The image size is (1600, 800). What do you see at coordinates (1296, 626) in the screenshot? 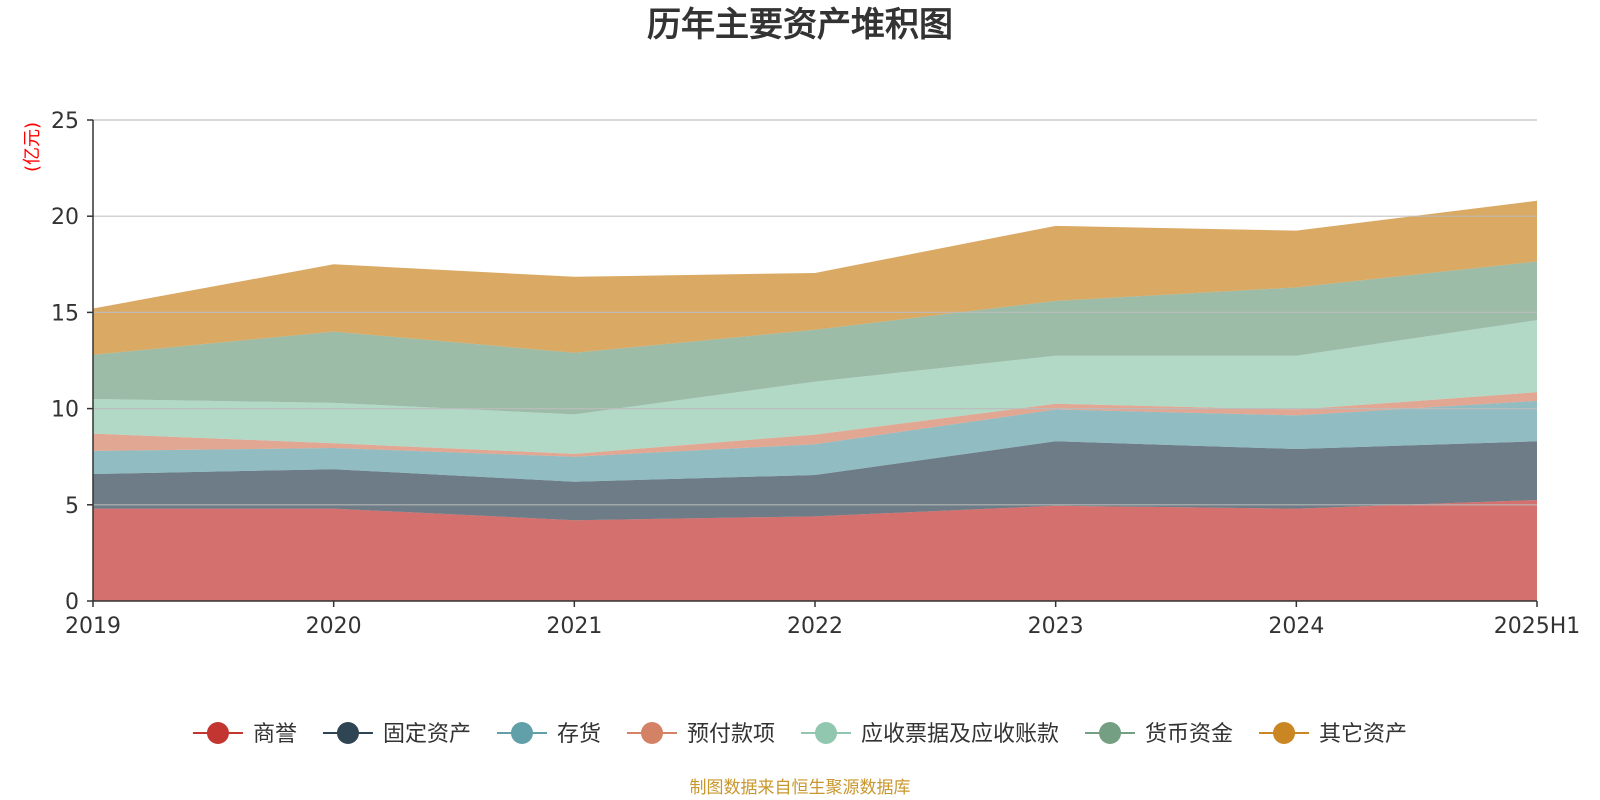
I see `x-tick-label: 2024` at bounding box center [1296, 626].